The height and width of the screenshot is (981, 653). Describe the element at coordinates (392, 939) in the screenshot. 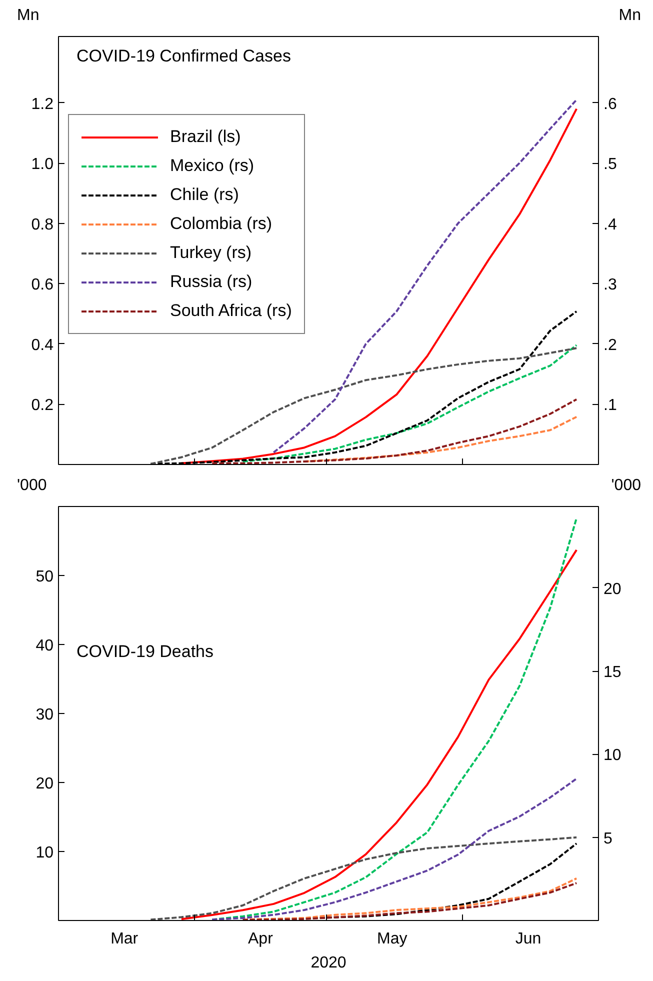

I see `x-tick-label: May` at that location.